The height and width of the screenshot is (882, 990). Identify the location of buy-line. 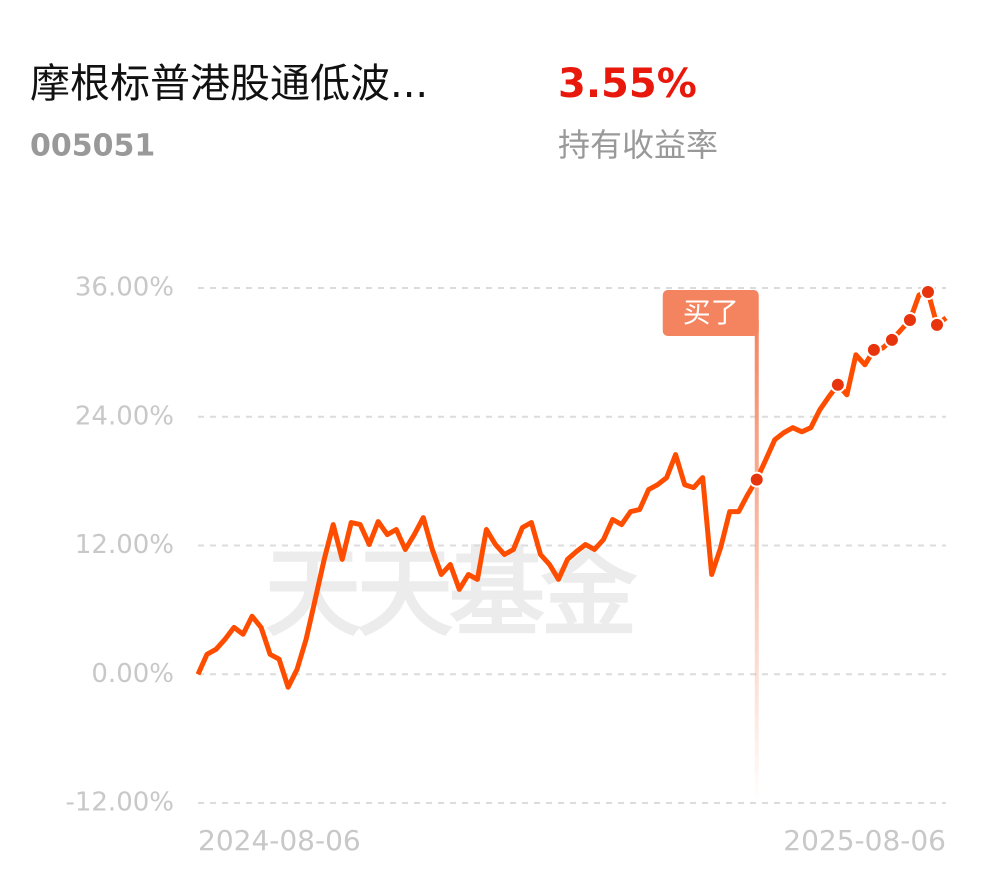
(756, 561).